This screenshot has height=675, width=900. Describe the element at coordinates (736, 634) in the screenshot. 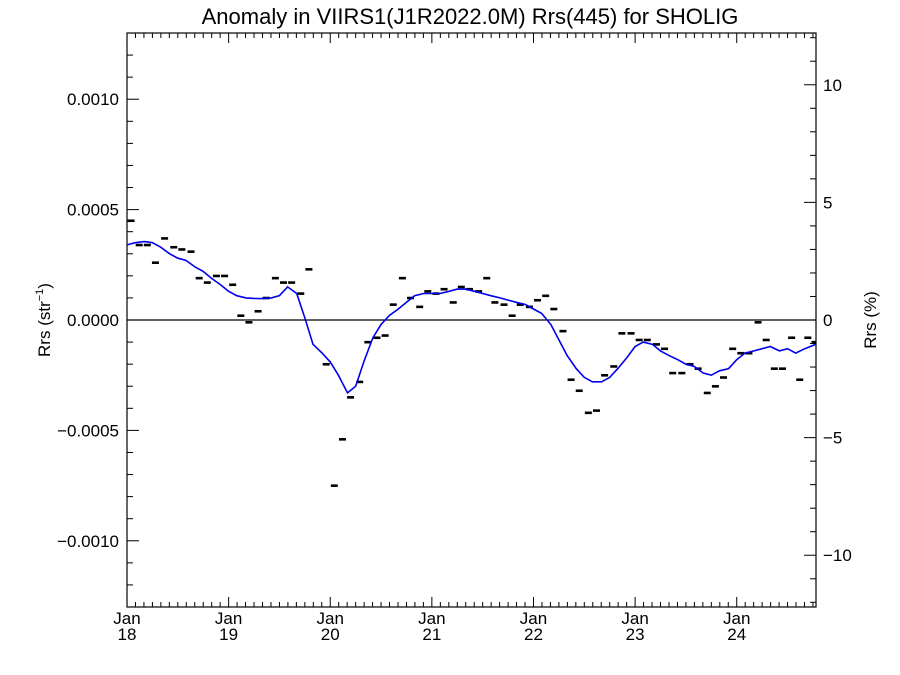

I see `x-tick-label-year: 24` at that location.